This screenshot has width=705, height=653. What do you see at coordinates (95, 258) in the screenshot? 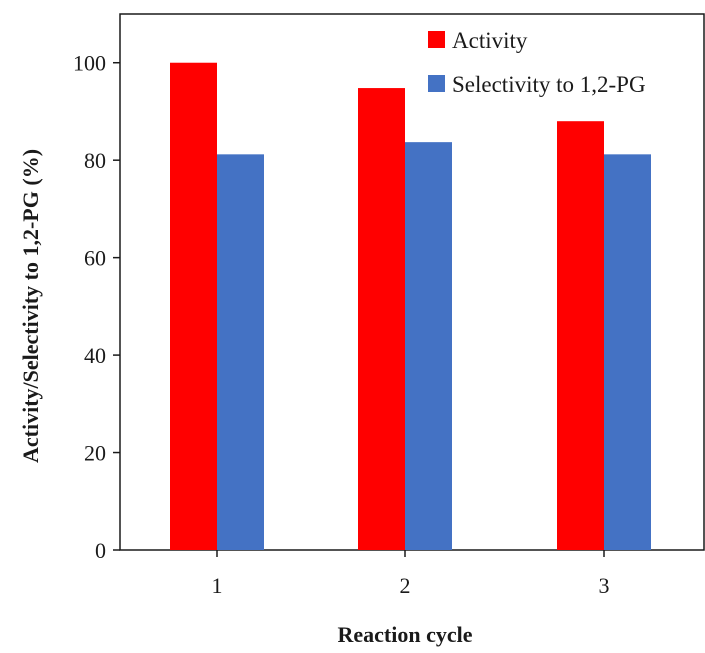
I see `y-tick-label: 60` at bounding box center [95, 258].